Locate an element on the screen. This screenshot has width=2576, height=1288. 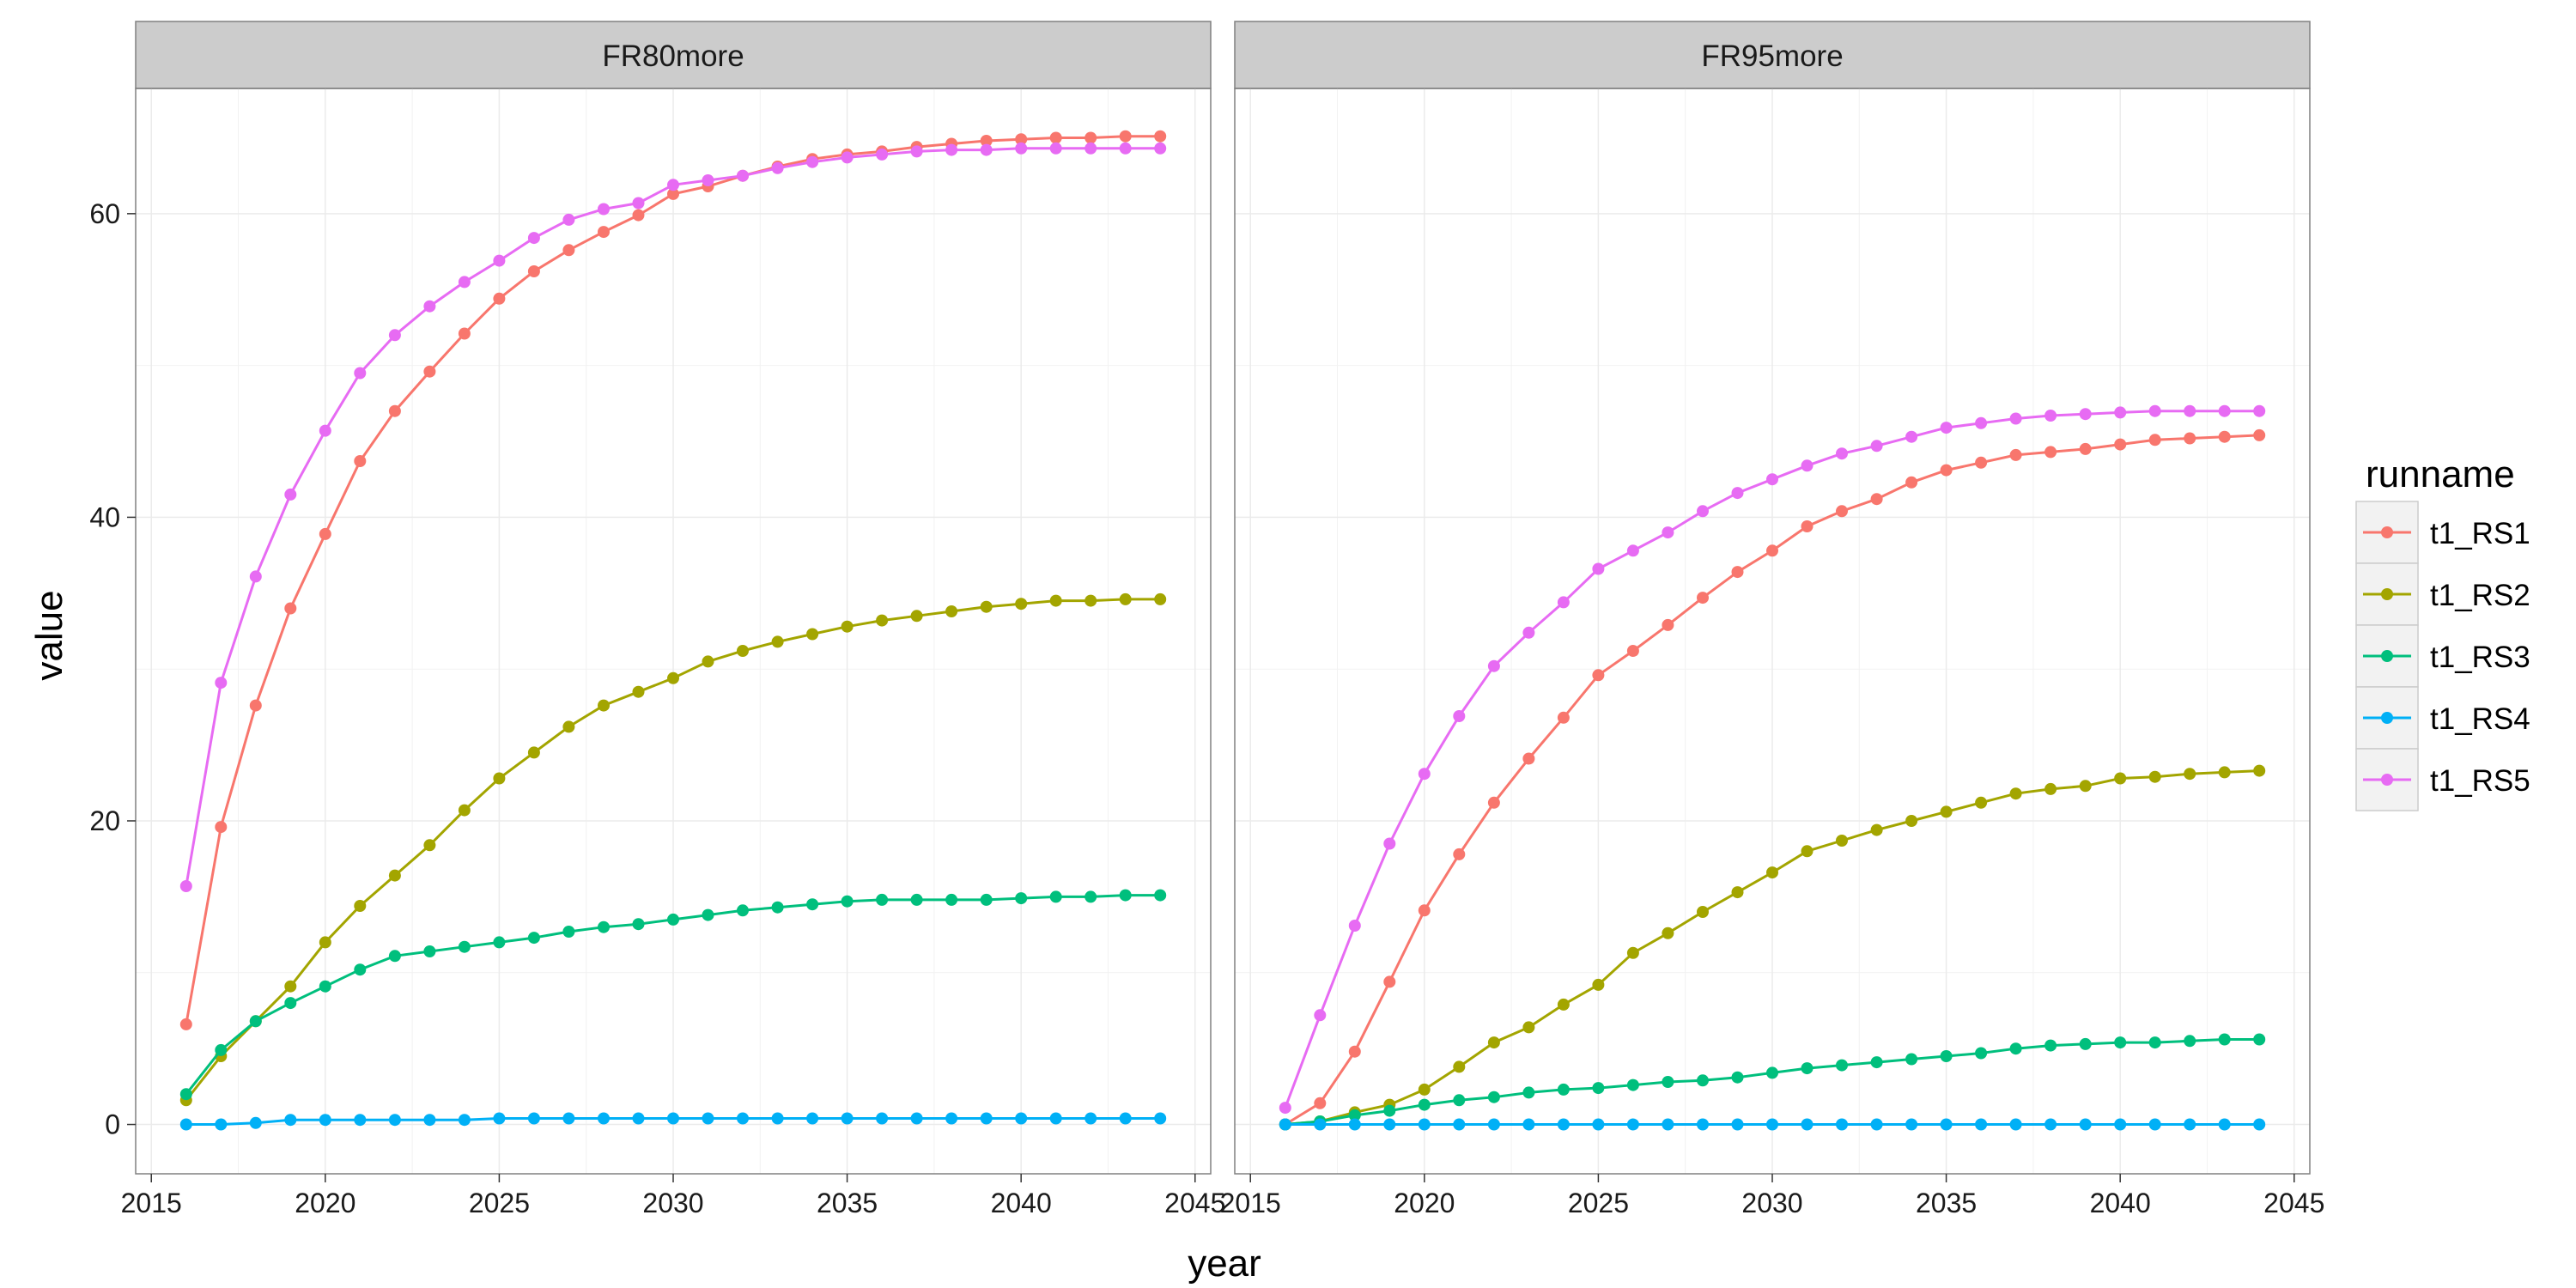
y-tick-label: 0 is located at coordinates (112, 1124).